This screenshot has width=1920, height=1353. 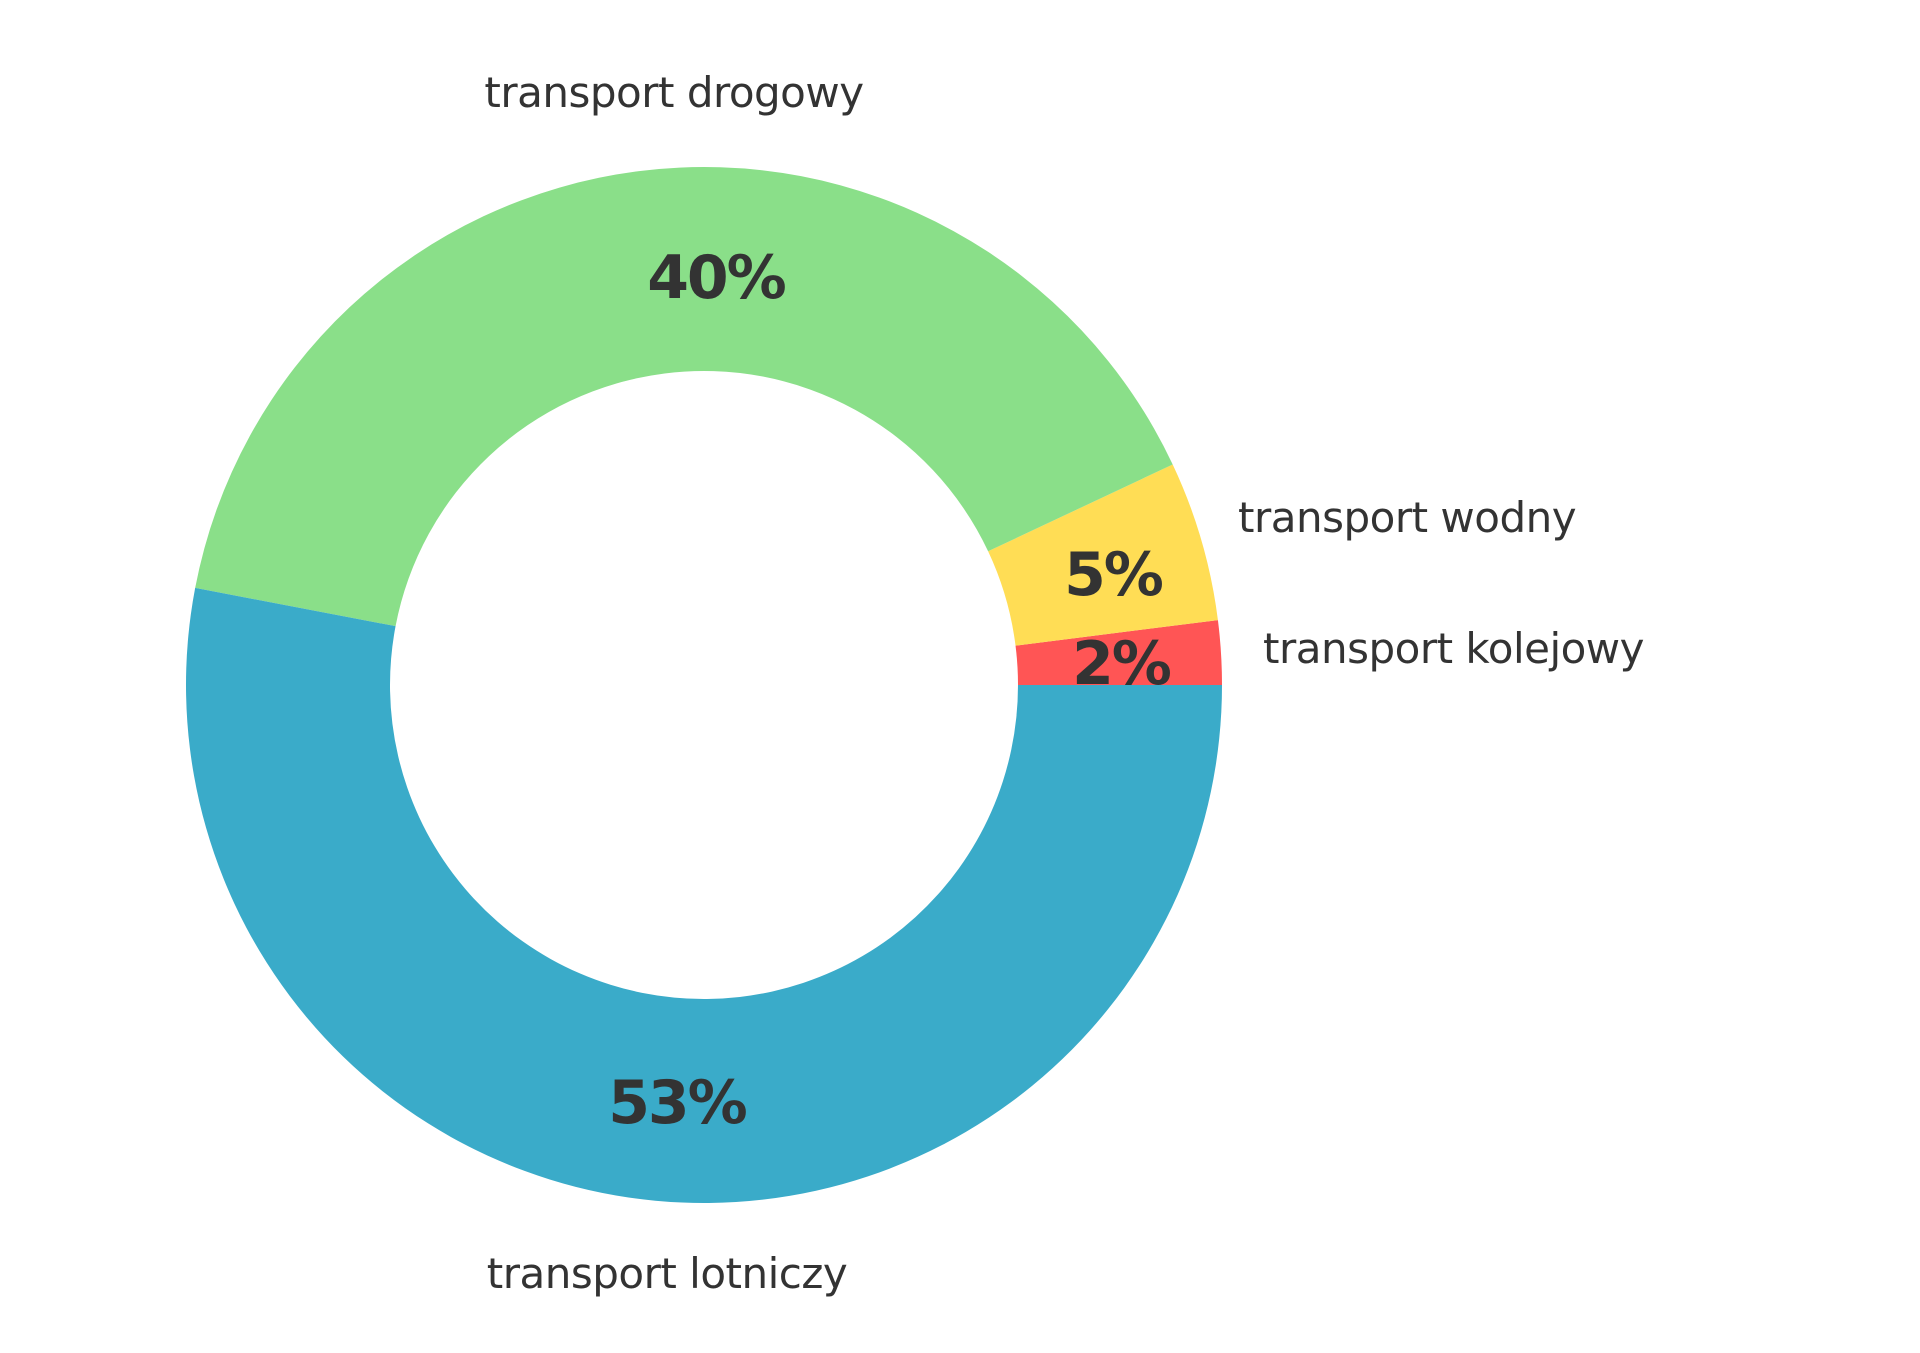 I want to click on percent-label-transport-drogowy: 40%, so click(x=716, y=278).